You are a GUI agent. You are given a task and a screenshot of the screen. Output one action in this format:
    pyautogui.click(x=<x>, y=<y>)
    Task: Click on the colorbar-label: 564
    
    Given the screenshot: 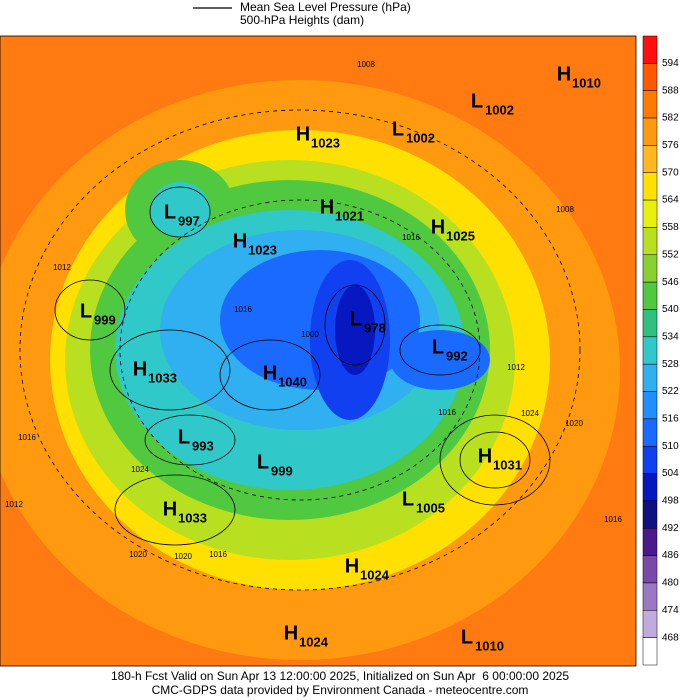 What is the action you would take?
    pyautogui.click(x=670, y=200)
    